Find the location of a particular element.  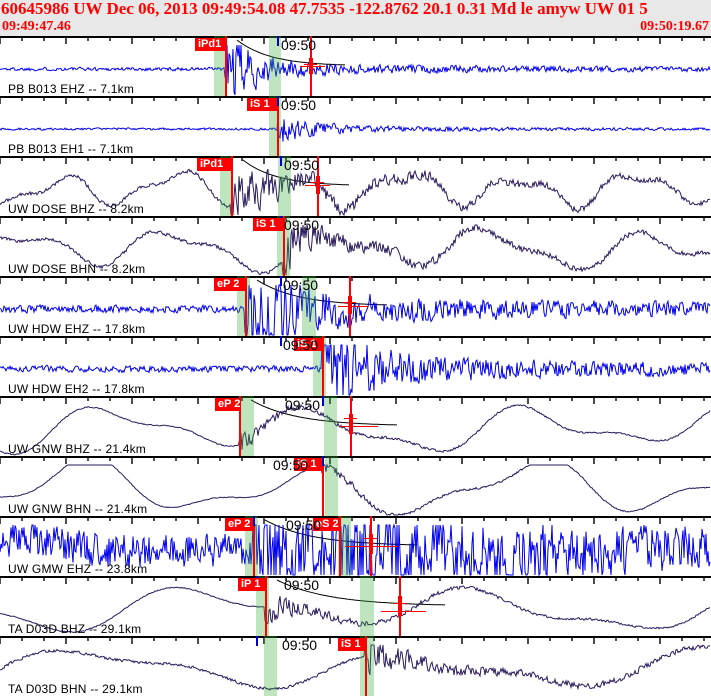

window-end-time: 09:50:19.67 is located at coordinates (674, 26).